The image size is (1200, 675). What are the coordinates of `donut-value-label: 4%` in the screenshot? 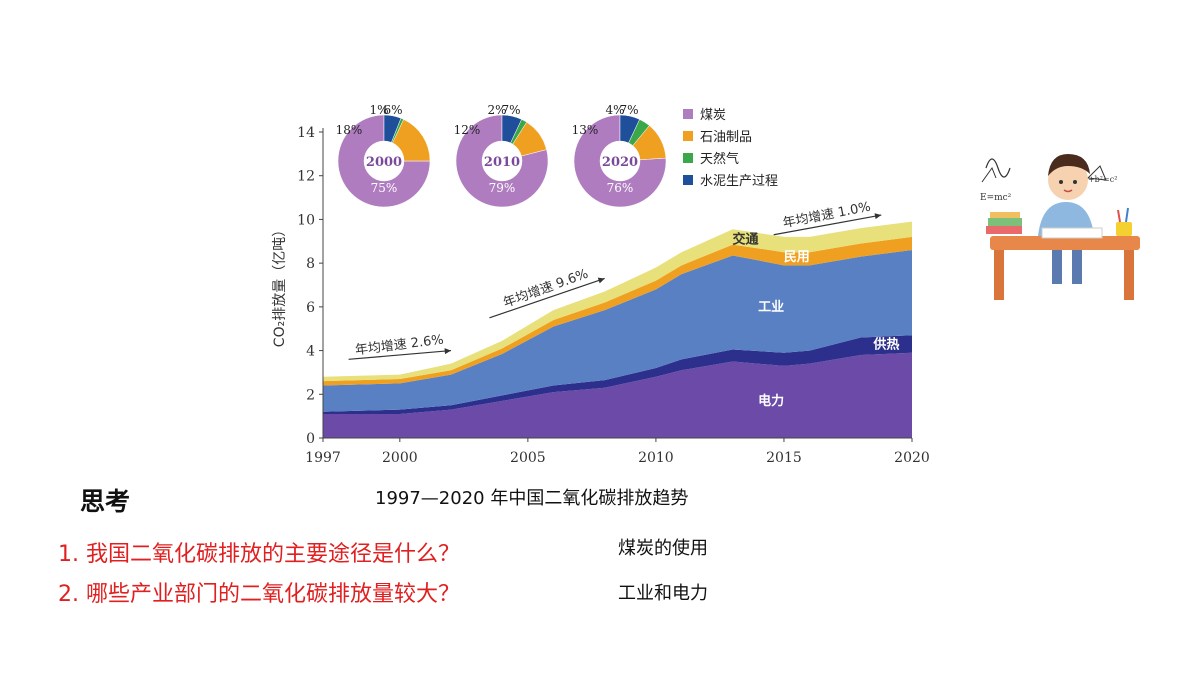 It's located at (614, 110).